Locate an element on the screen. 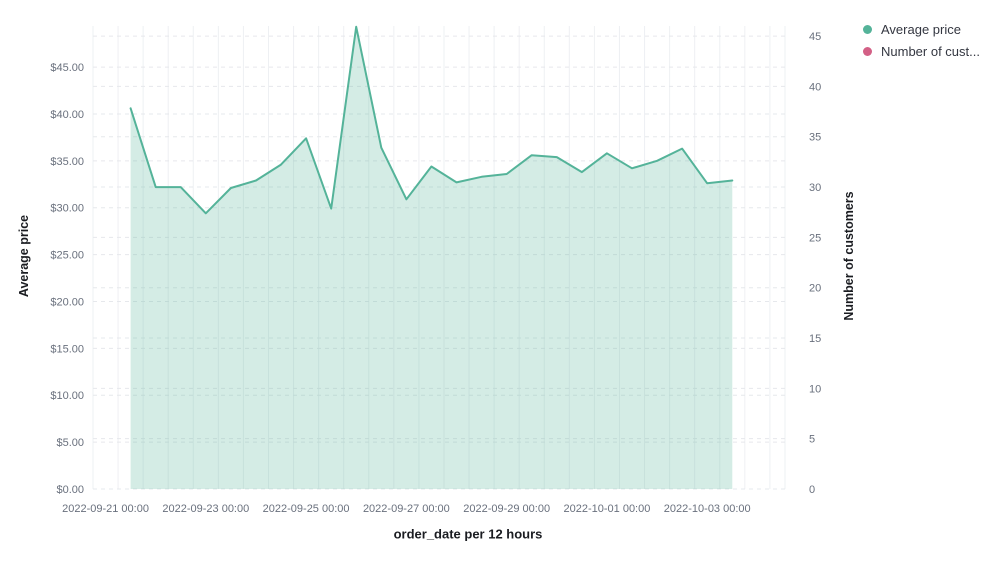  right-axis-title: Number of customers is located at coordinates (849, 256).